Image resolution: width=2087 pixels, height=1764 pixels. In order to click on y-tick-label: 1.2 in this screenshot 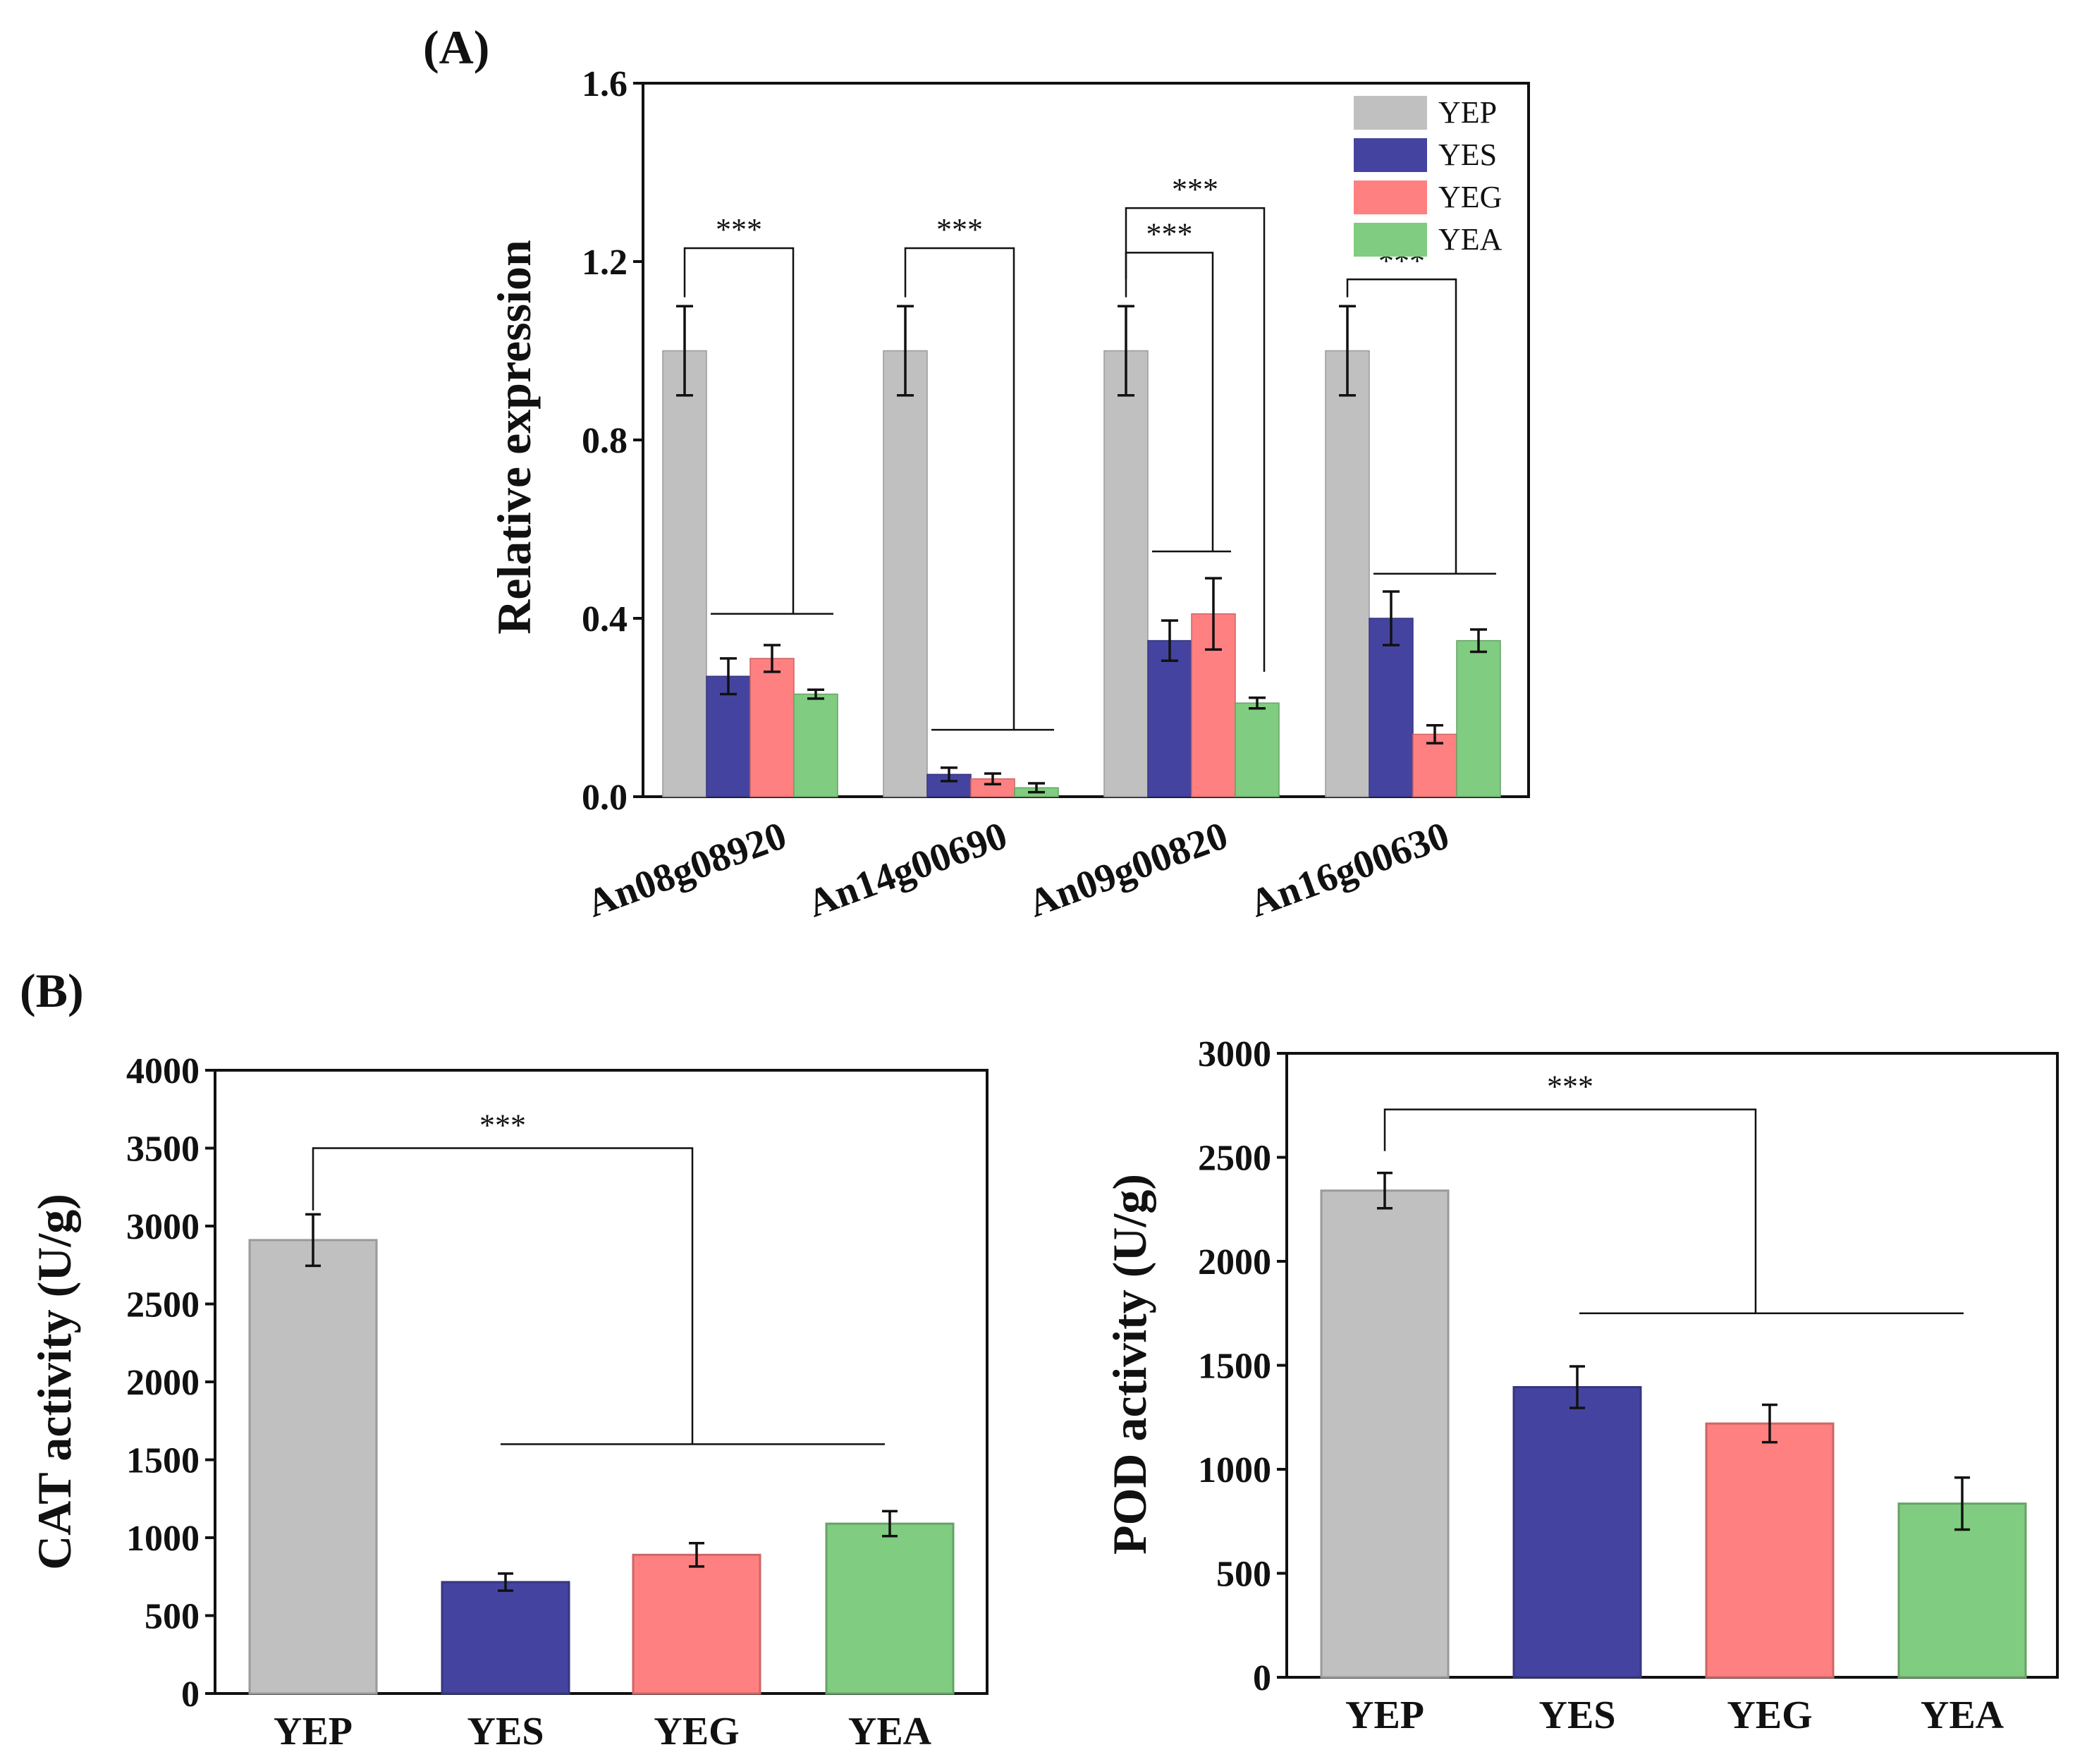, I will do `click(605, 263)`.